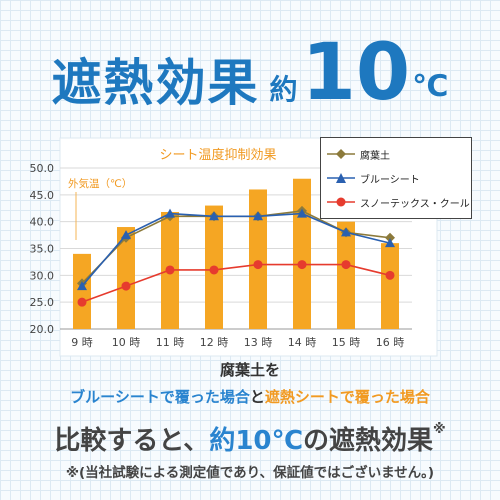 This screenshot has height=500, width=500. I want to click on y-tick-label: 25.0, so click(42, 302).